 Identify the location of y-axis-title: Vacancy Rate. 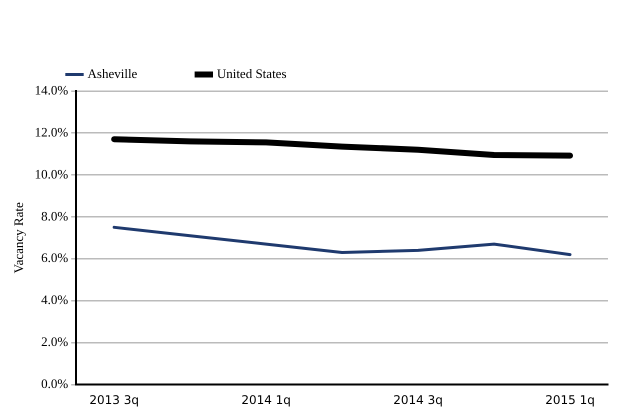
(18, 238).